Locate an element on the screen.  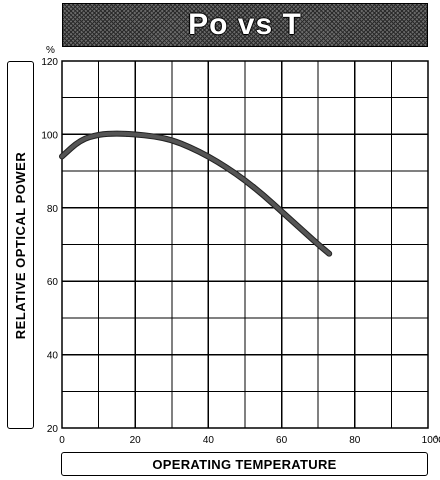
x-unit-label: °C is located at coordinates (437, 440).